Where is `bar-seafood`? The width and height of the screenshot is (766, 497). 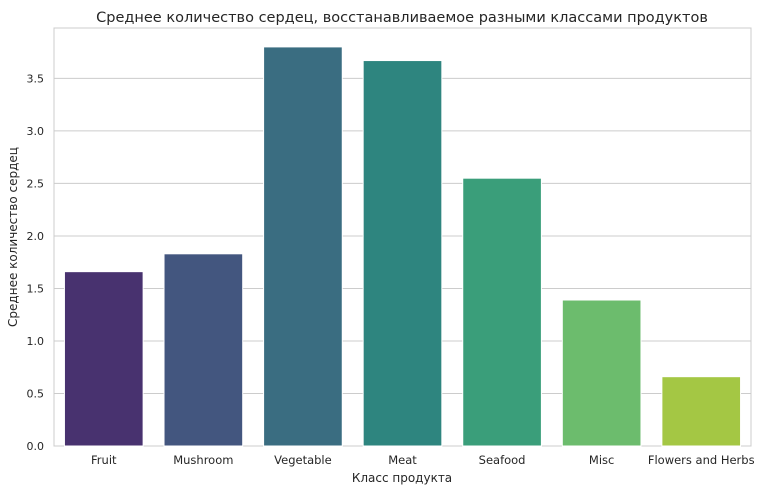 bar-seafood is located at coordinates (502, 312).